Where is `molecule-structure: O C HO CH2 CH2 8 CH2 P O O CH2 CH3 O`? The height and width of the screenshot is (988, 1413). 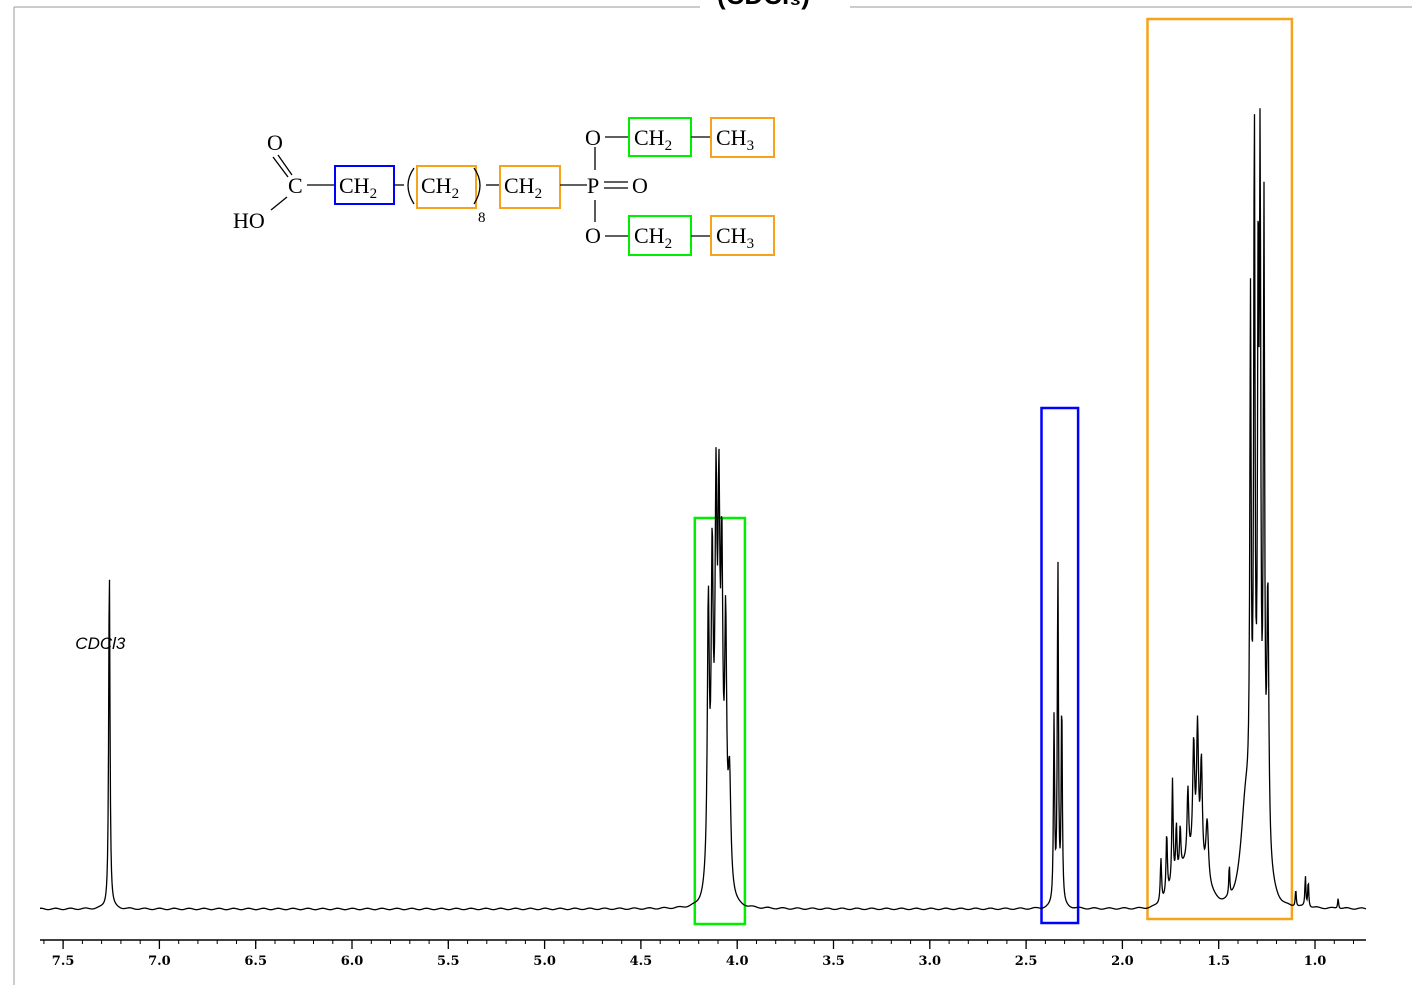
molecule-structure: O C HO CH2 CH2 8 CH2 P O O CH2 CH3 O is located at coordinates (504, 186).